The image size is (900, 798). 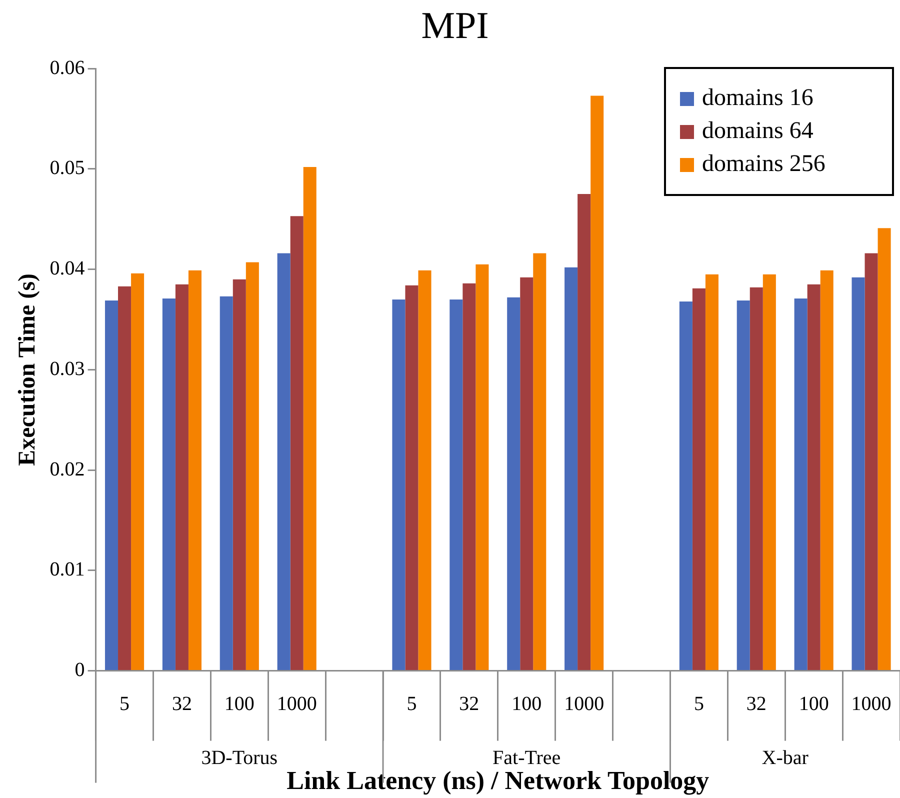 What do you see at coordinates (79, 670) in the screenshot?
I see `y-tick-label: 0` at bounding box center [79, 670].